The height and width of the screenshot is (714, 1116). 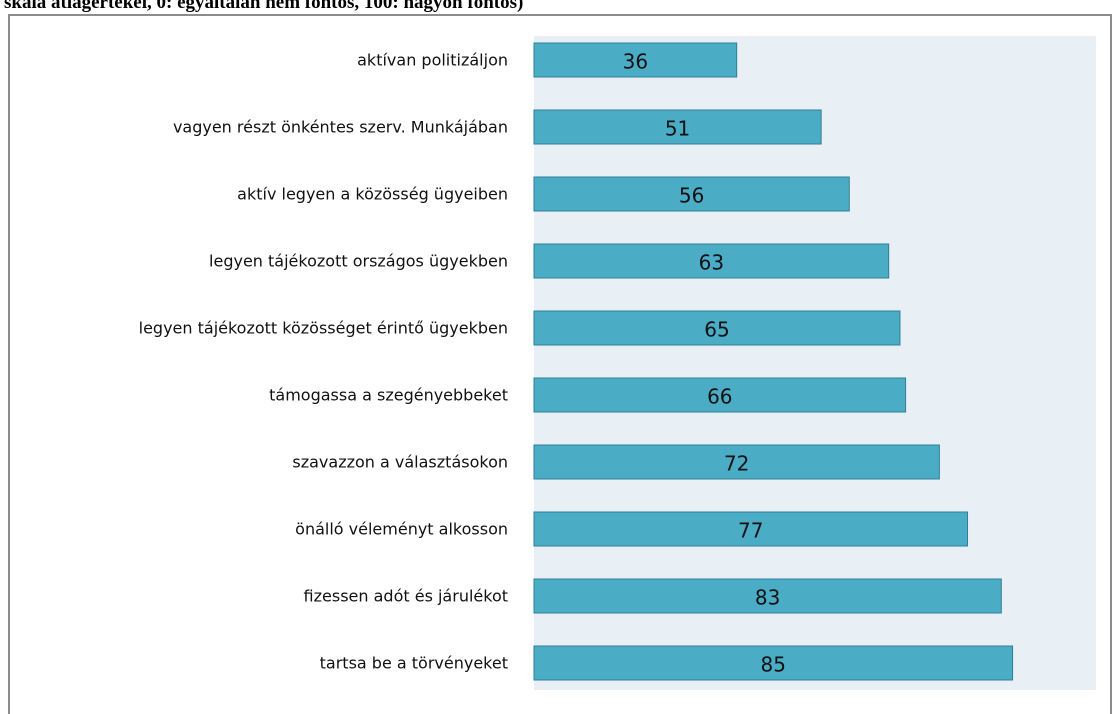 I want to click on category-label: önálló véleményt alkosson, so click(x=401, y=529).